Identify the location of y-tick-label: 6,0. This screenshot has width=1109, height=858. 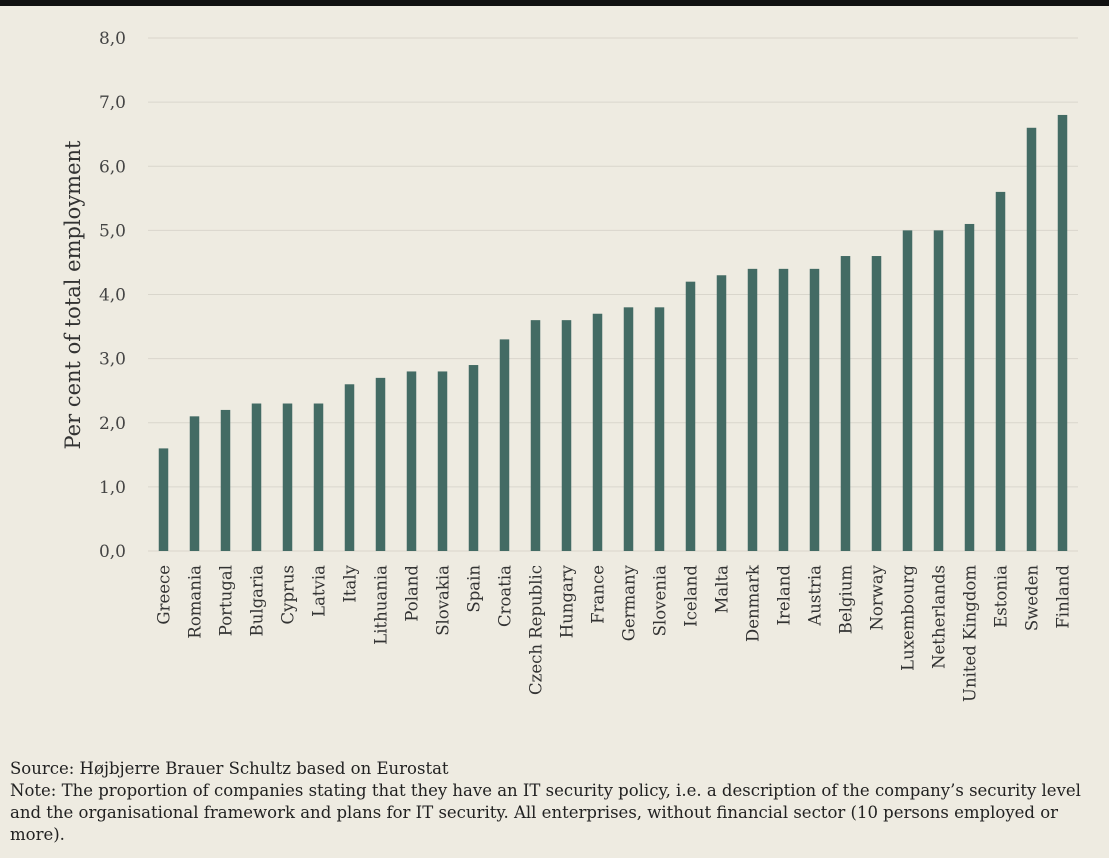
(112, 167).